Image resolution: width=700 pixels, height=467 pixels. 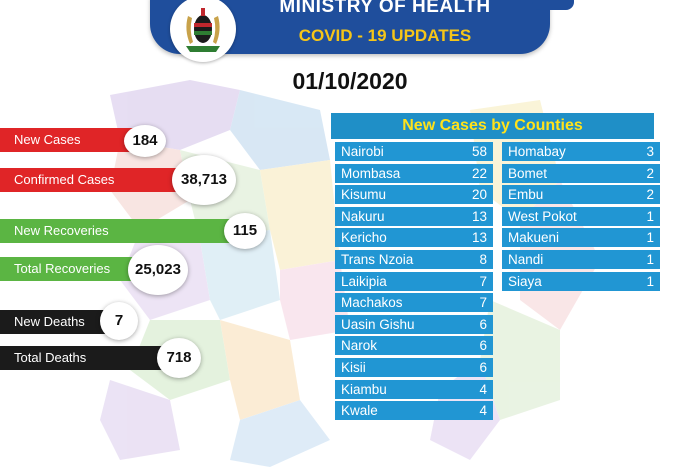 I want to click on total-deaths-value: 718, so click(x=179, y=358).